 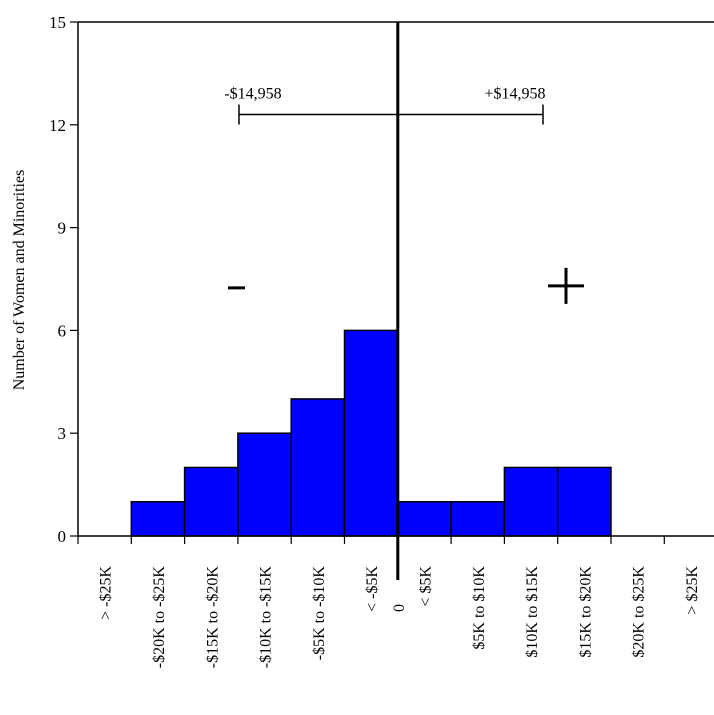 What do you see at coordinates (399, 608) in the screenshot?
I see `x-zero-label: 0` at bounding box center [399, 608].